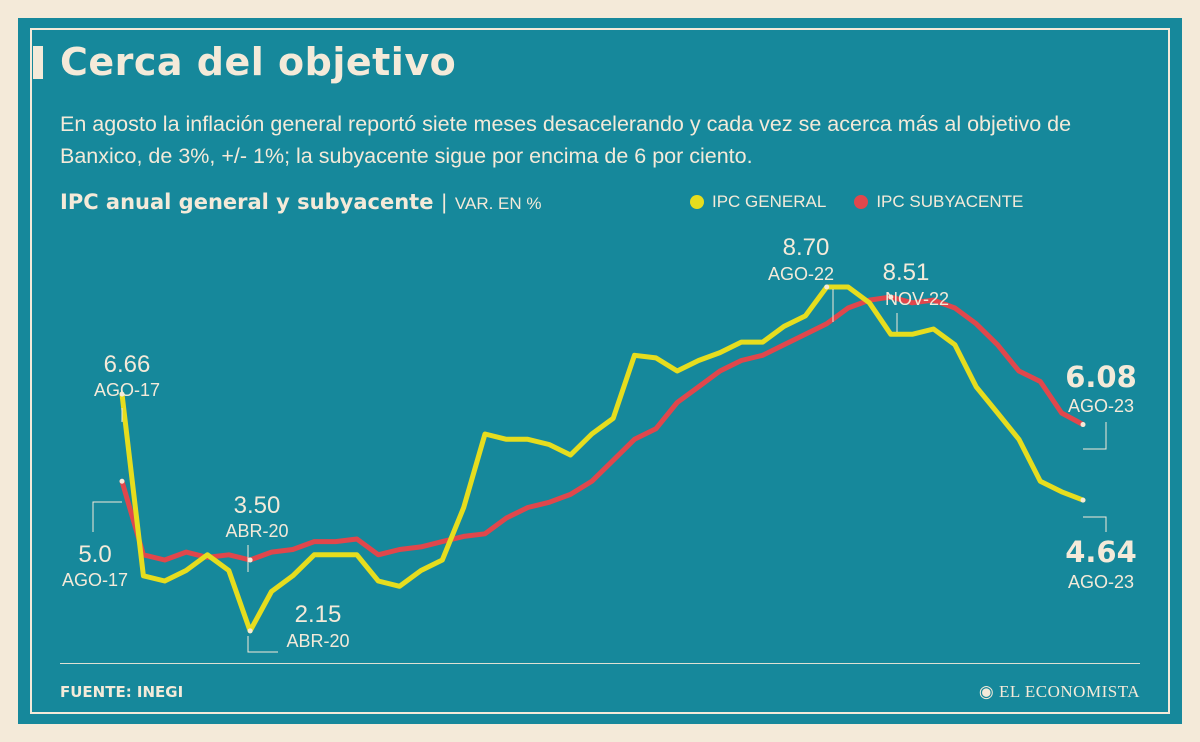 The image size is (1200, 742). I want to click on footer-divider, so click(600, 663).